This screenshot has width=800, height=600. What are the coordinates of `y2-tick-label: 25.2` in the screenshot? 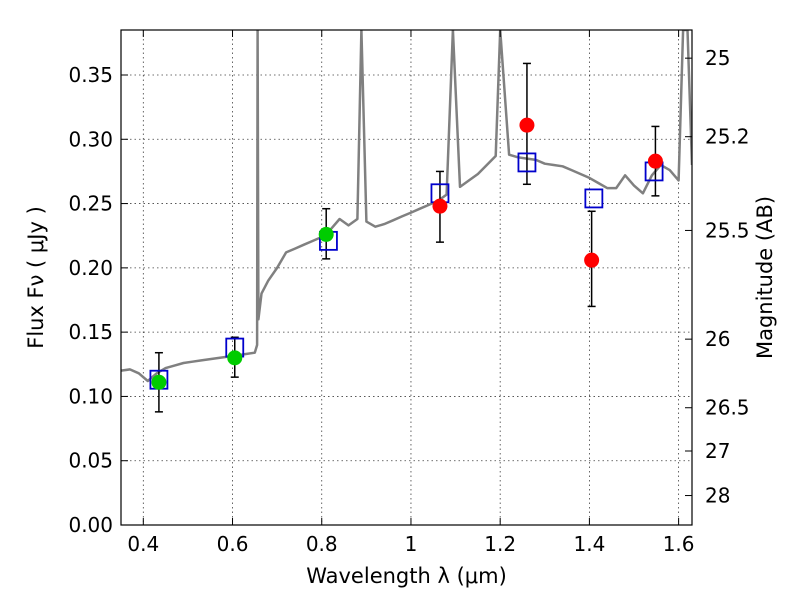 It's located at (727, 137).